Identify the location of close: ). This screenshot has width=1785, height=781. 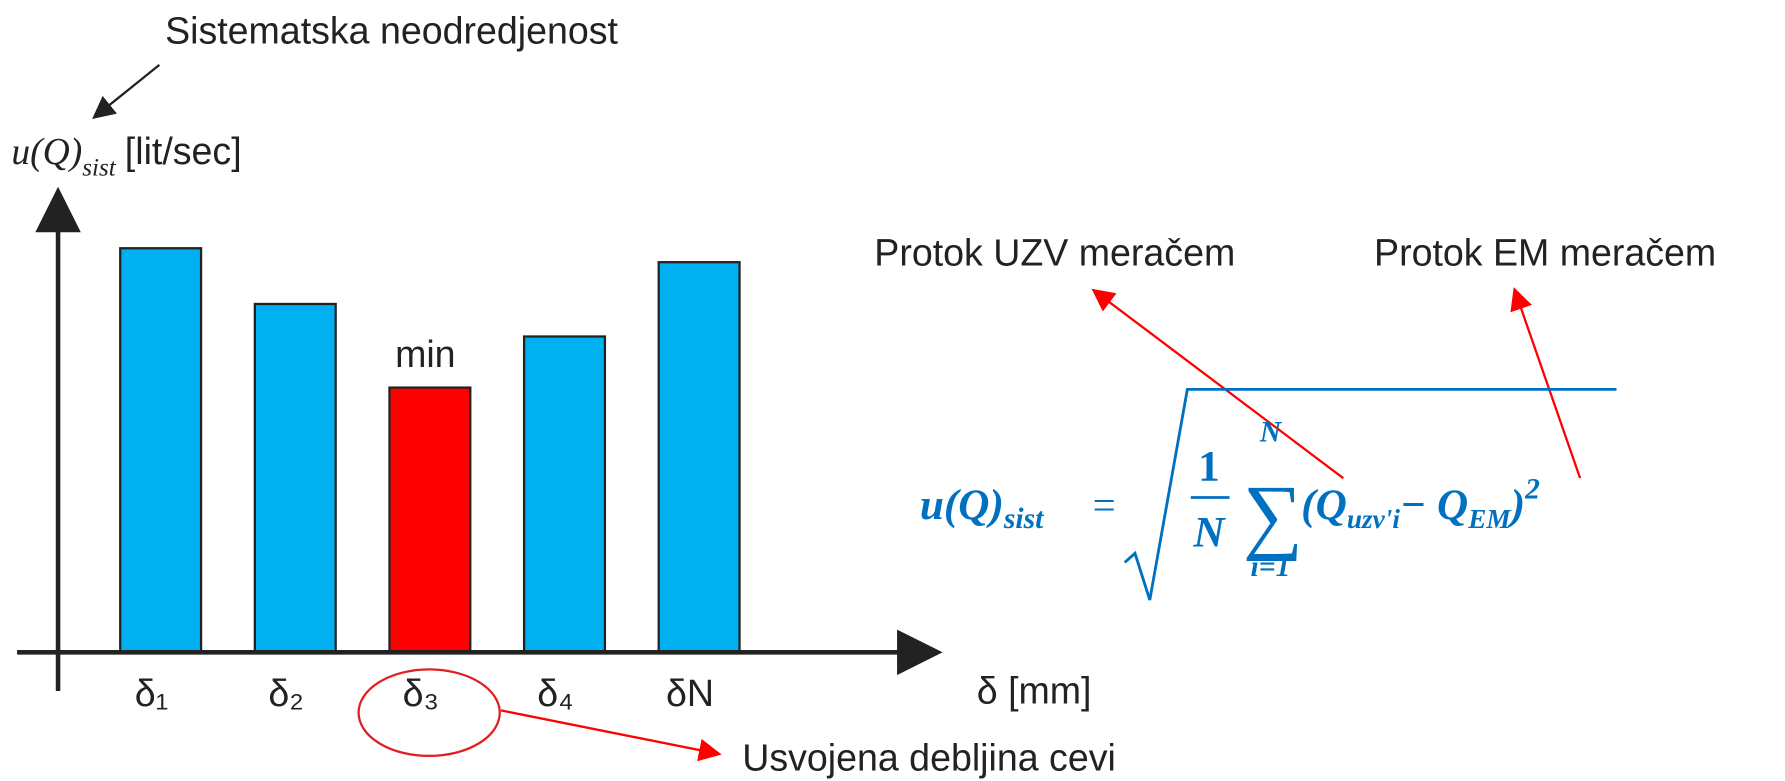
(1516, 505).